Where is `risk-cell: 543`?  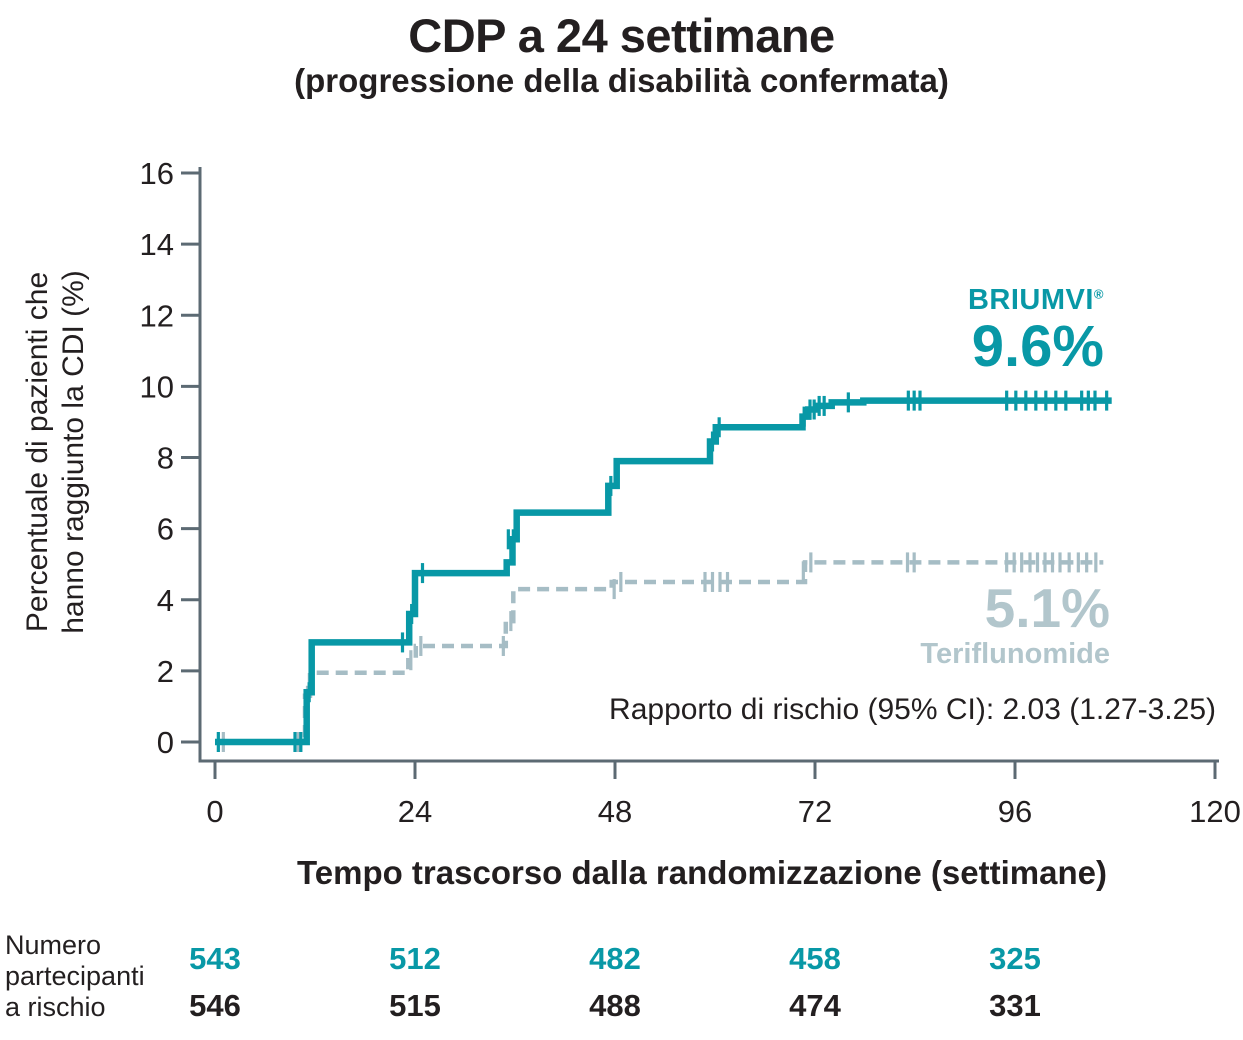
risk-cell: 543 is located at coordinates (215, 958).